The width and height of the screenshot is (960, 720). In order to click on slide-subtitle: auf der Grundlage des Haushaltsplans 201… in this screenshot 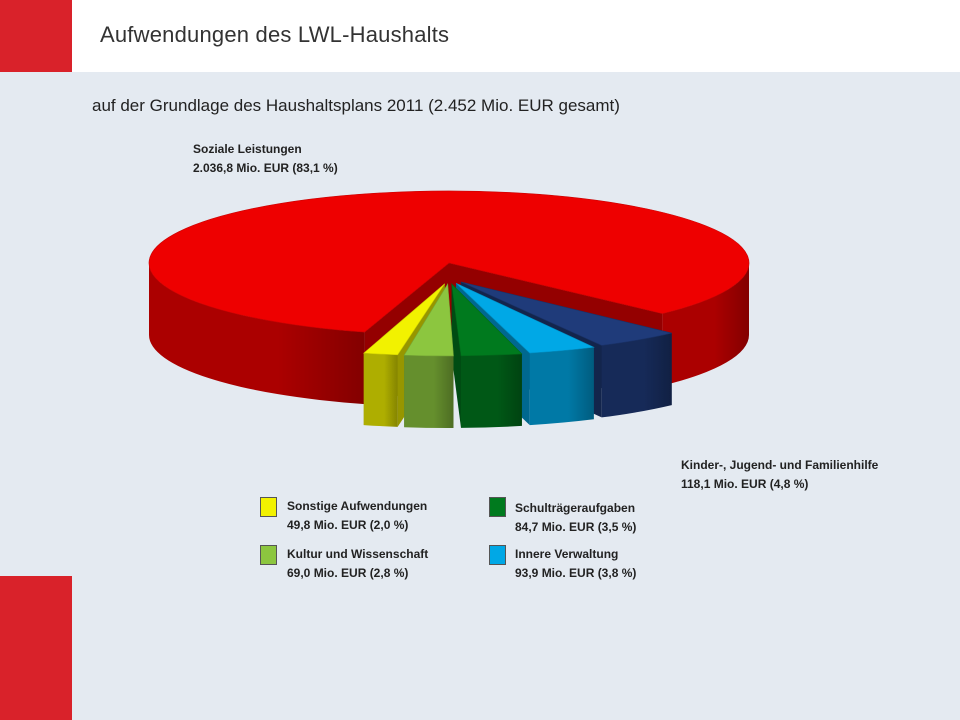, I will do `click(356, 105)`.